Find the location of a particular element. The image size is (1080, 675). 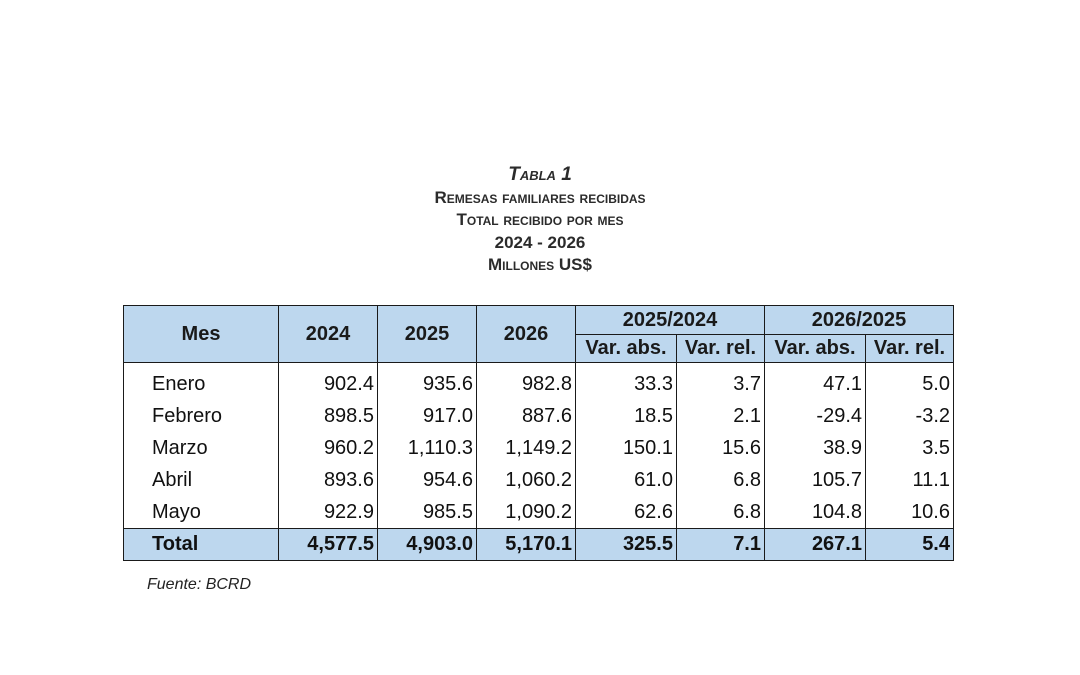

cell-var-rel-2: 10.6 is located at coordinates (909, 512).